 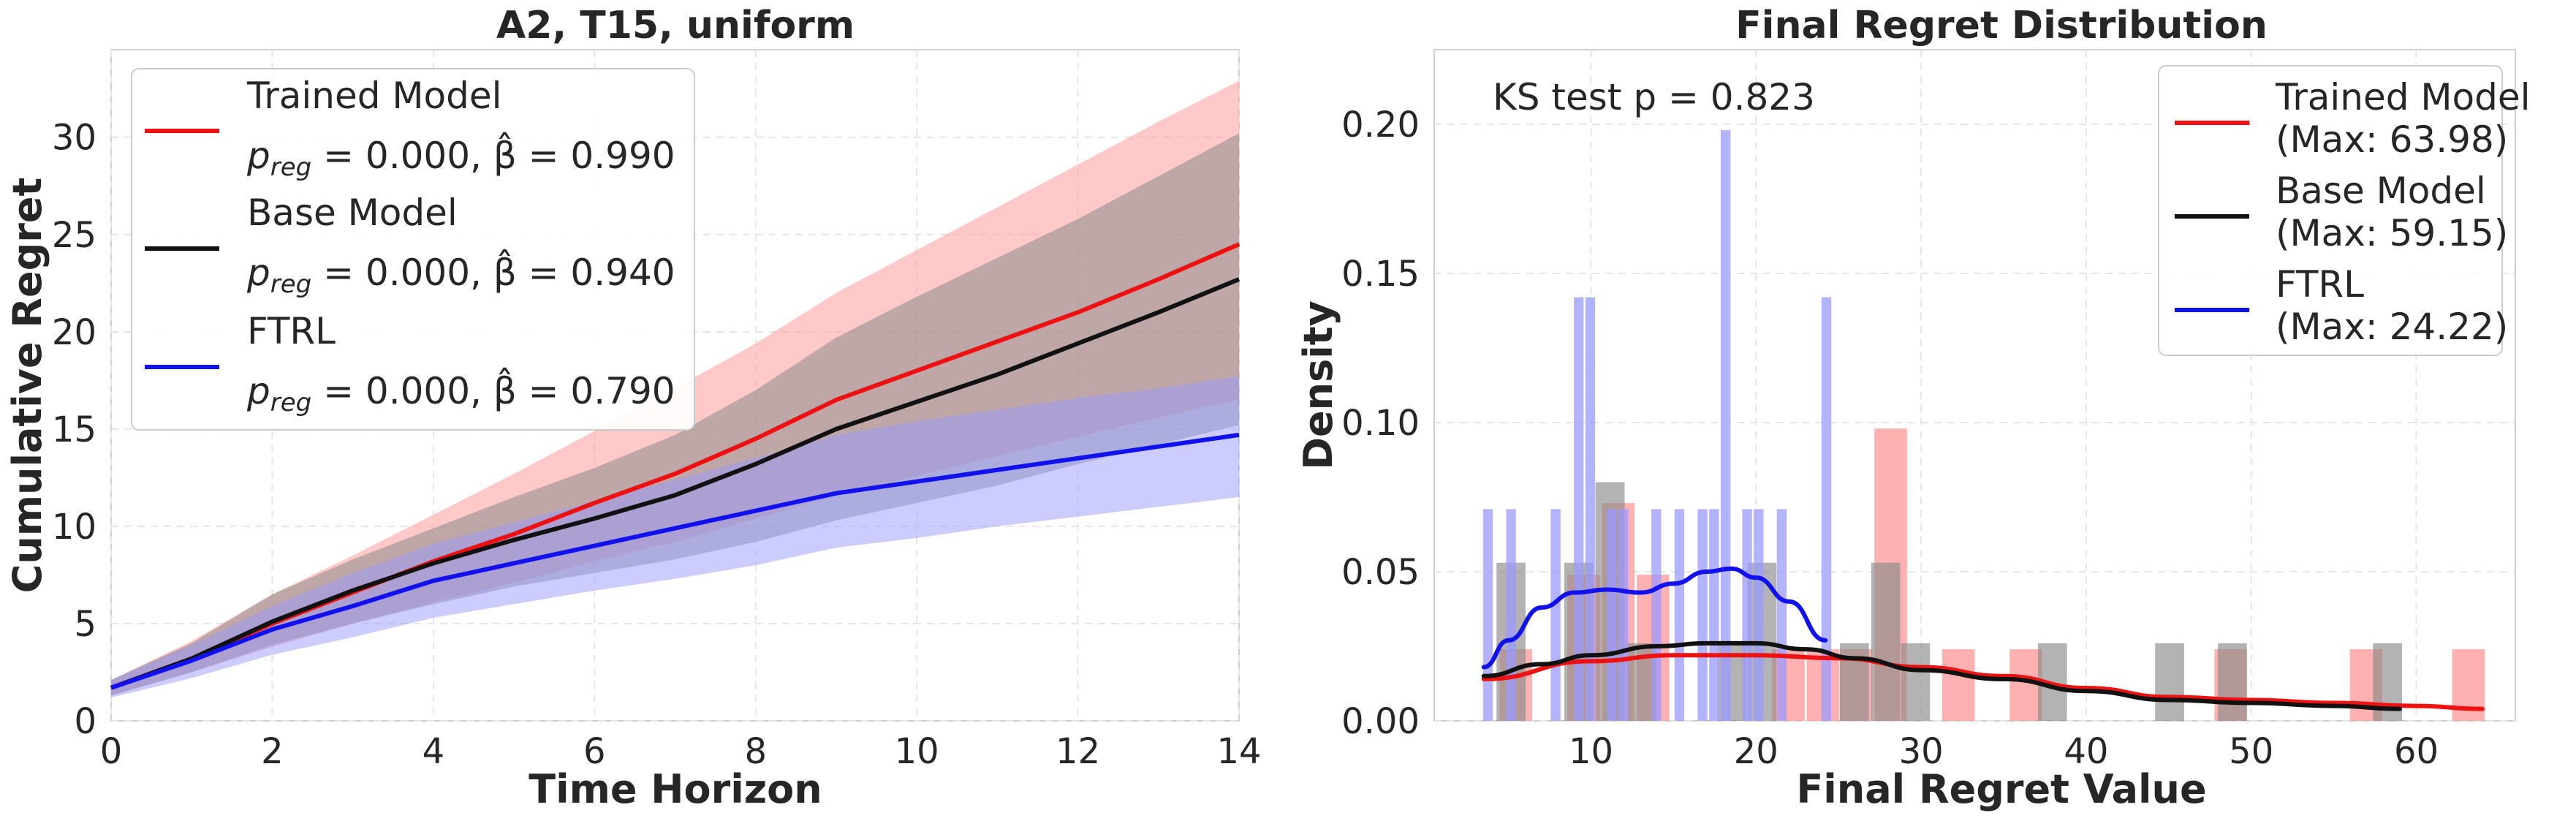 I want to click on line-ftrl, so click(x=675, y=561).